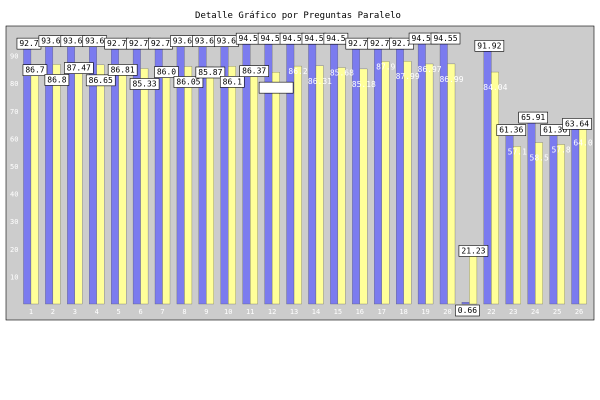  I want to click on x-tick-label: 19, so click(425, 312).